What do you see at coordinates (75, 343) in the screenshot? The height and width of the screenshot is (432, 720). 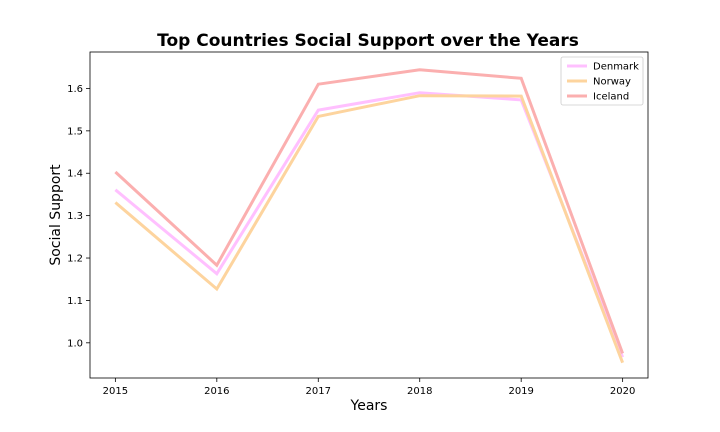 I see `y-tick-label: 1.0` at bounding box center [75, 343].